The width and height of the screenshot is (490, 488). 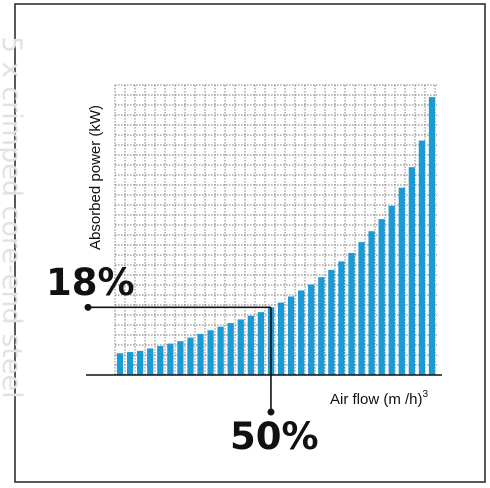 I want to click on annotation-markers, so click(x=179, y=359).